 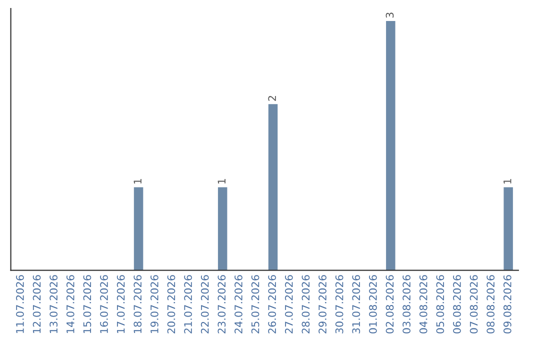 What do you see at coordinates (154, 304) in the screenshot?
I see `x-tick-label: 19.07.2026` at bounding box center [154, 304].